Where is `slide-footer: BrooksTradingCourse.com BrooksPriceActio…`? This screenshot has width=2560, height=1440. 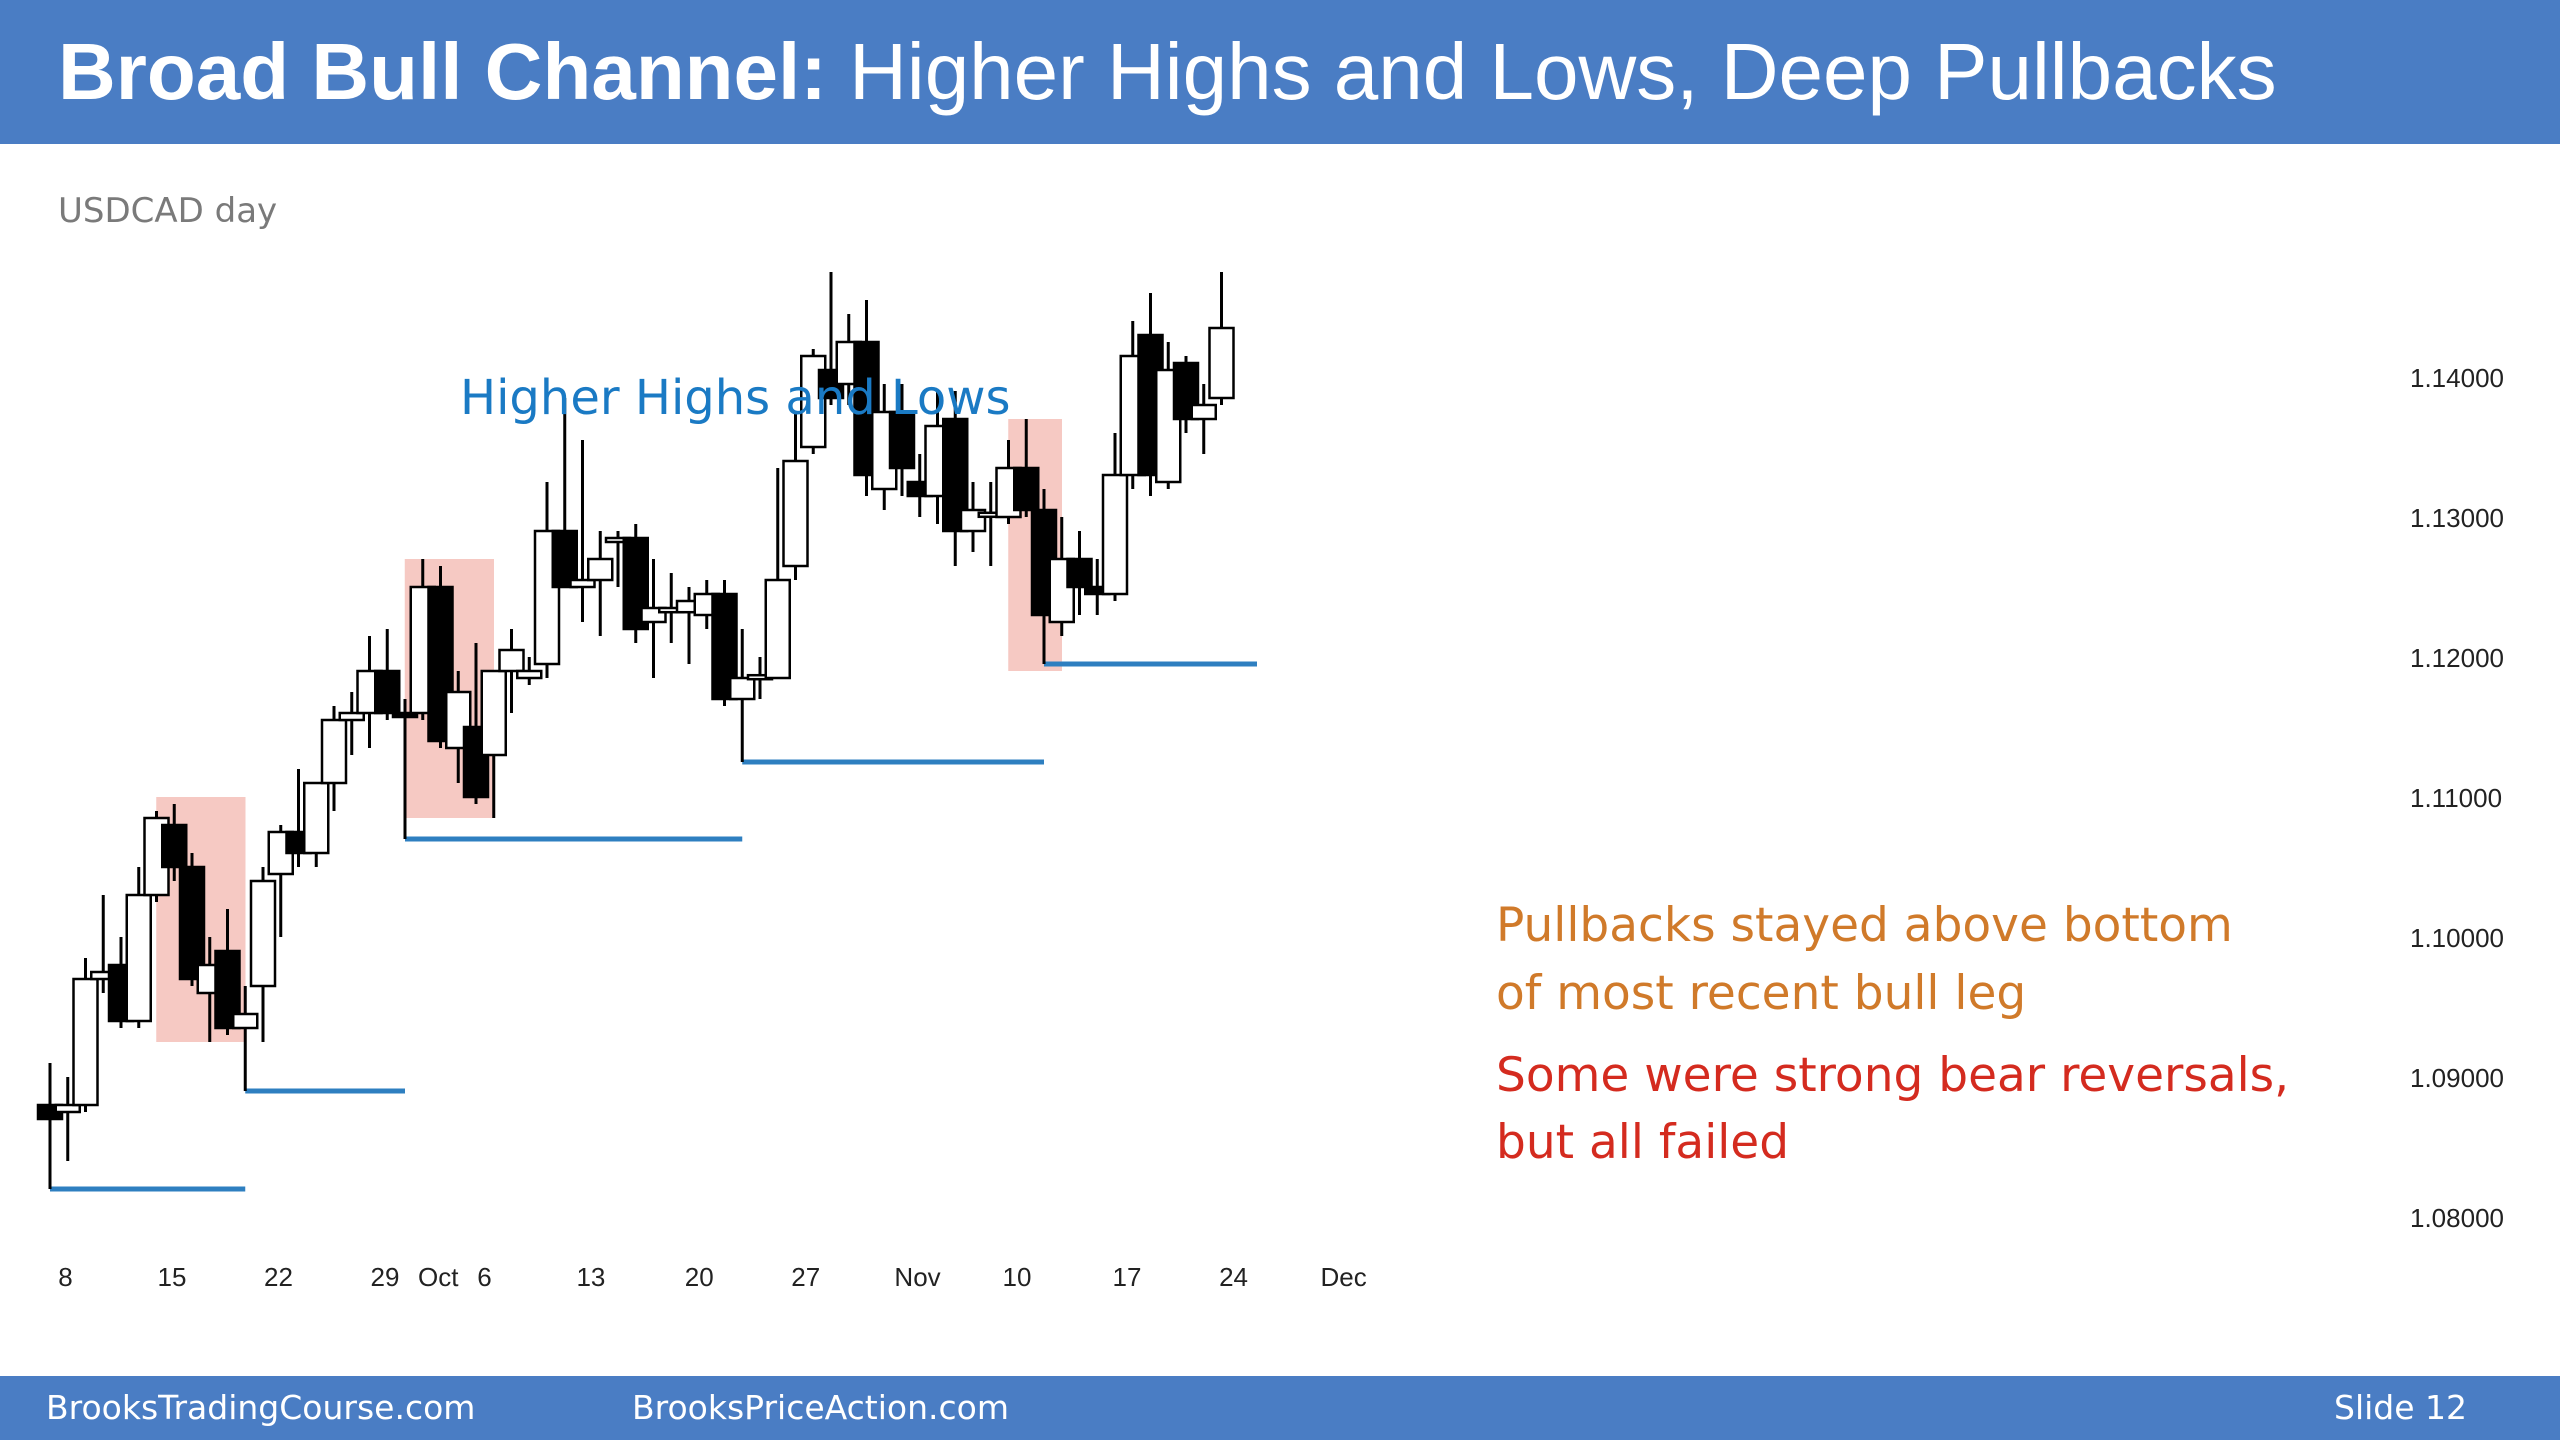
slide-footer: BrooksTradingCourse.com BrooksPriceActio… is located at coordinates (1280, 1408).